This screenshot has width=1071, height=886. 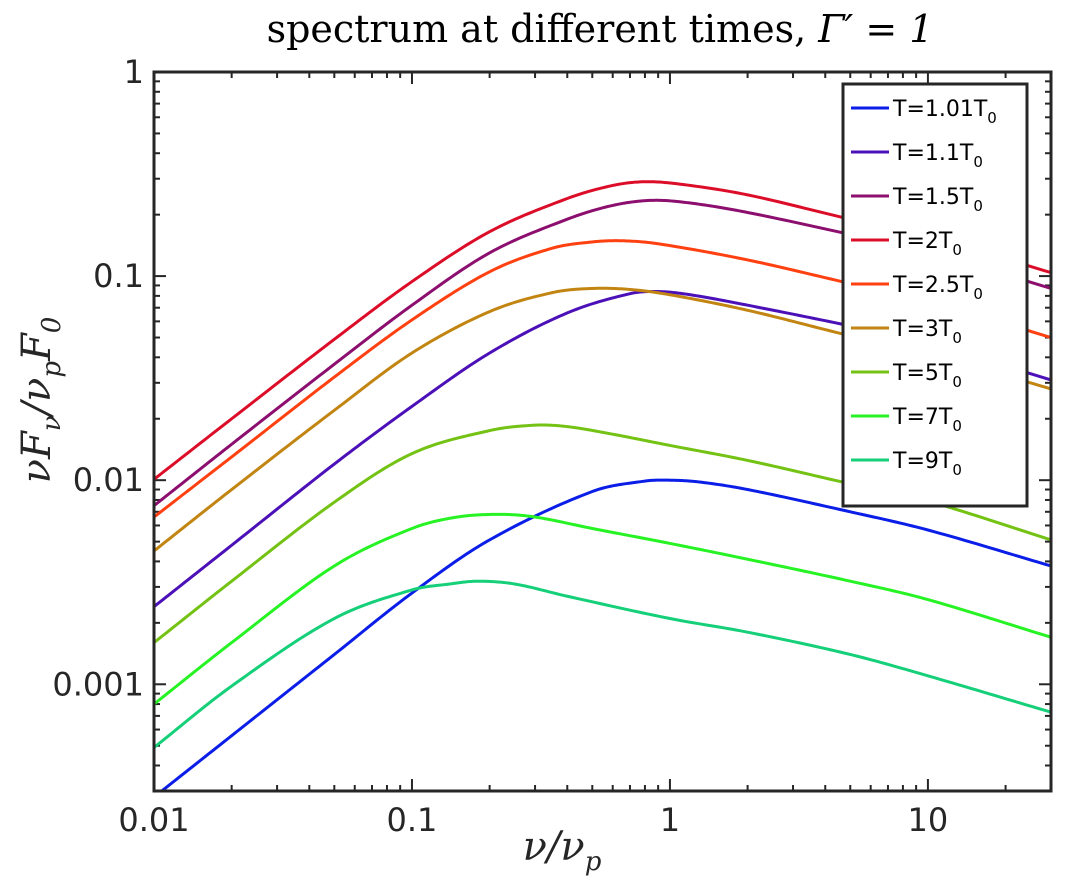 What do you see at coordinates (927, 420) in the screenshot?
I see `legend-entry: T=7T0` at bounding box center [927, 420].